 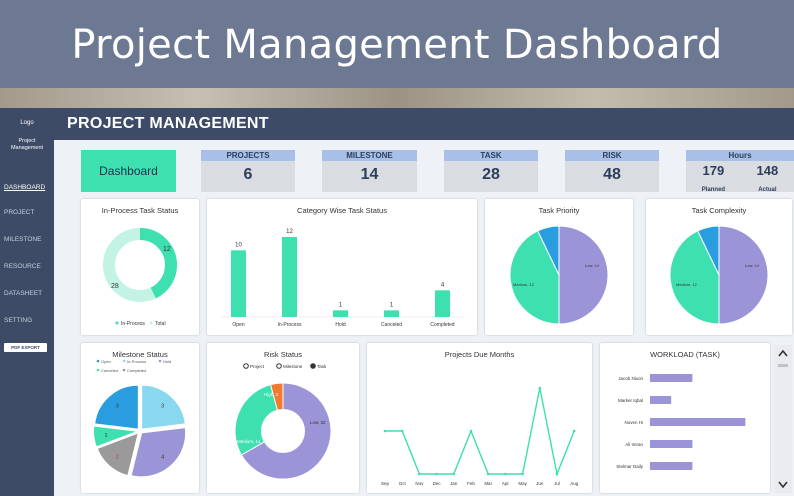 What do you see at coordinates (698, 422) in the screenshot?
I see `bar-noven-hi` at bounding box center [698, 422].